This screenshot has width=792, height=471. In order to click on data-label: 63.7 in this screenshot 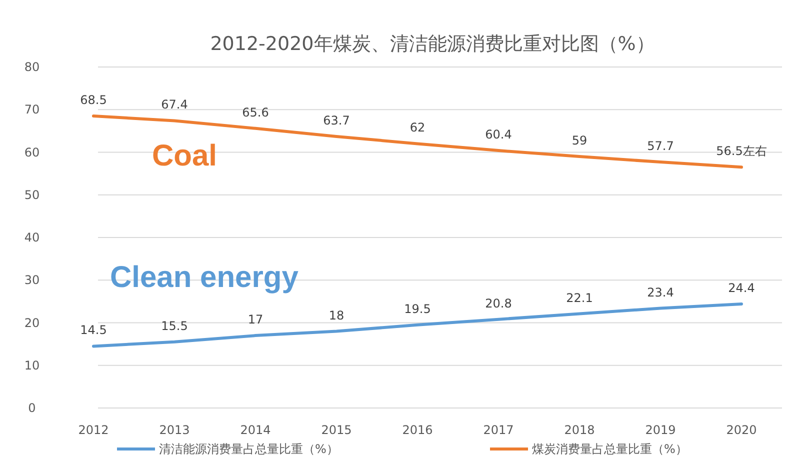, I will do `click(336, 120)`.